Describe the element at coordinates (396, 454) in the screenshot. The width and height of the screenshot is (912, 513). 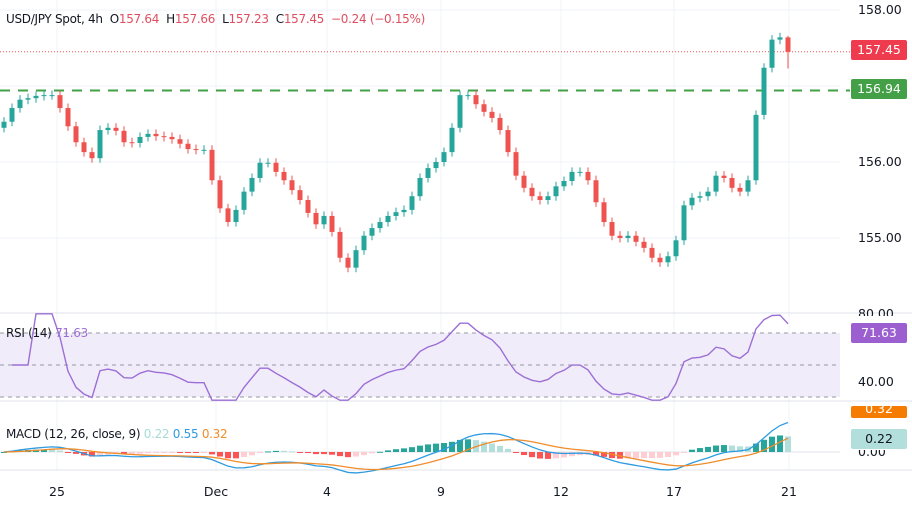
I see `signal-line` at that location.